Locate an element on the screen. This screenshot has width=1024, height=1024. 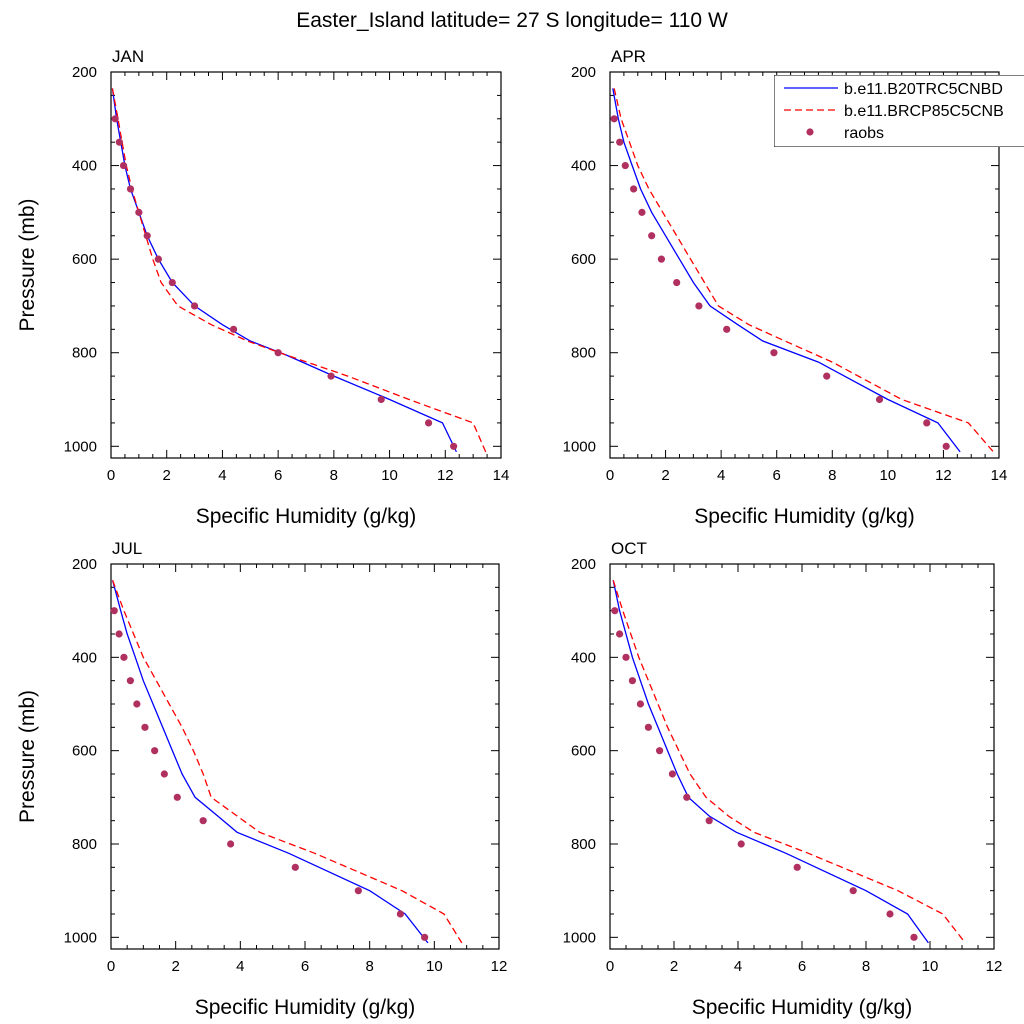
legend-label: b.e11.B20TRC5CNBD is located at coordinates (923, 89).